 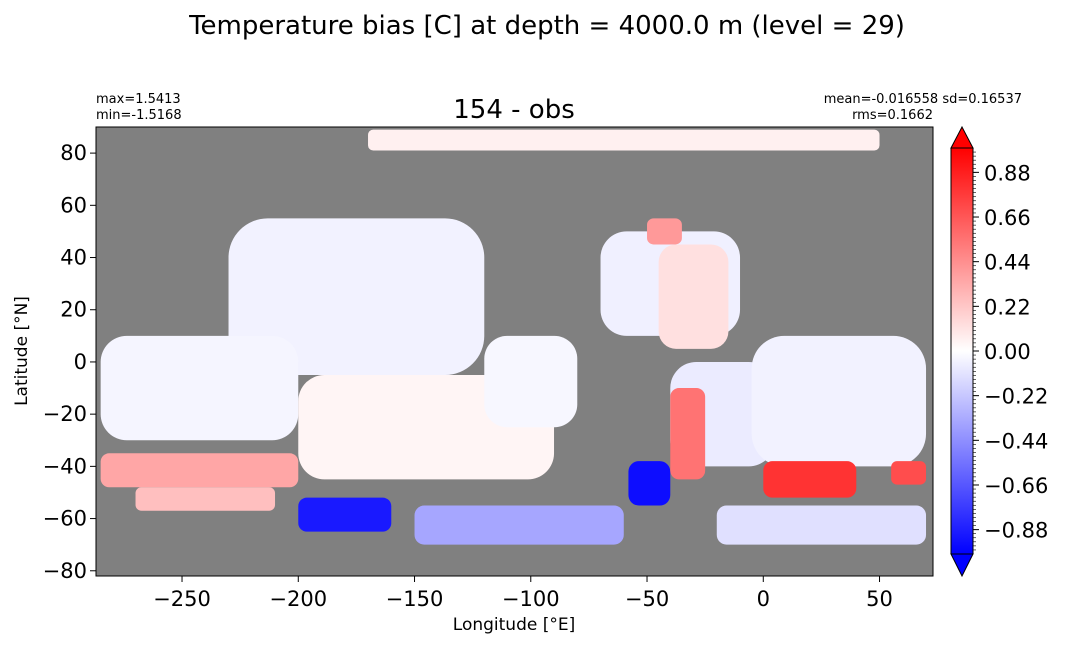 I want to click on colorbar-tick-label: 0.22, so click(x=1007, y=307).